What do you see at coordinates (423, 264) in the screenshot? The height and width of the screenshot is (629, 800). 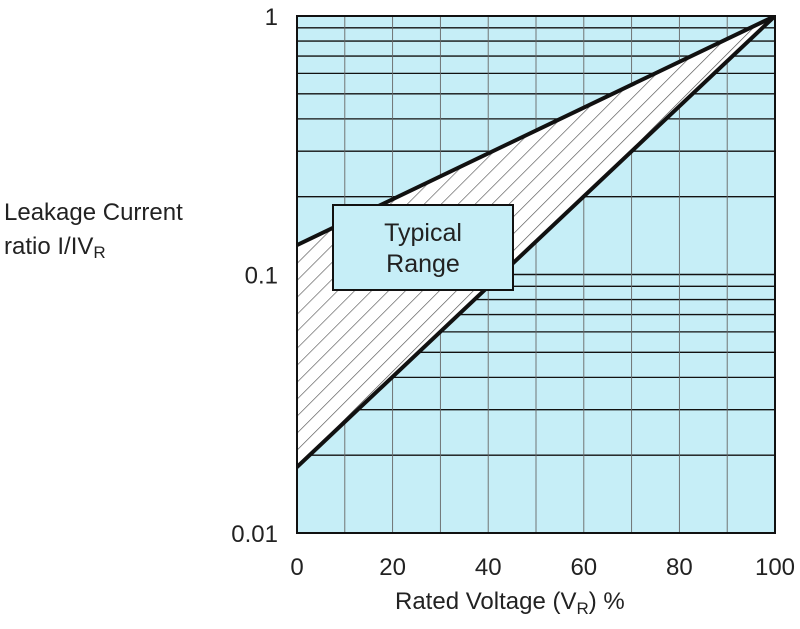 I see `typical-range-label-line2: Range` at bounding box center [423, 264].